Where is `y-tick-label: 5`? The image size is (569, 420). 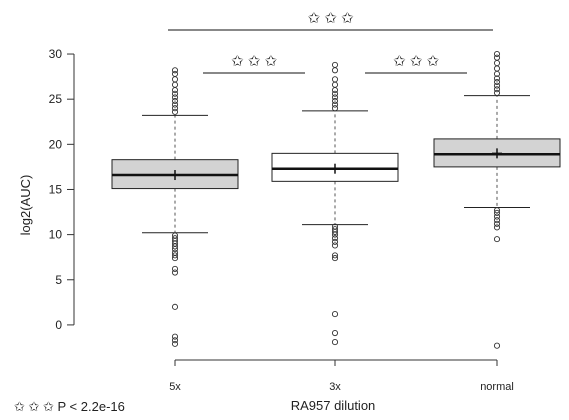
y-tick-label: 5 is located at coordinates (58, 280).